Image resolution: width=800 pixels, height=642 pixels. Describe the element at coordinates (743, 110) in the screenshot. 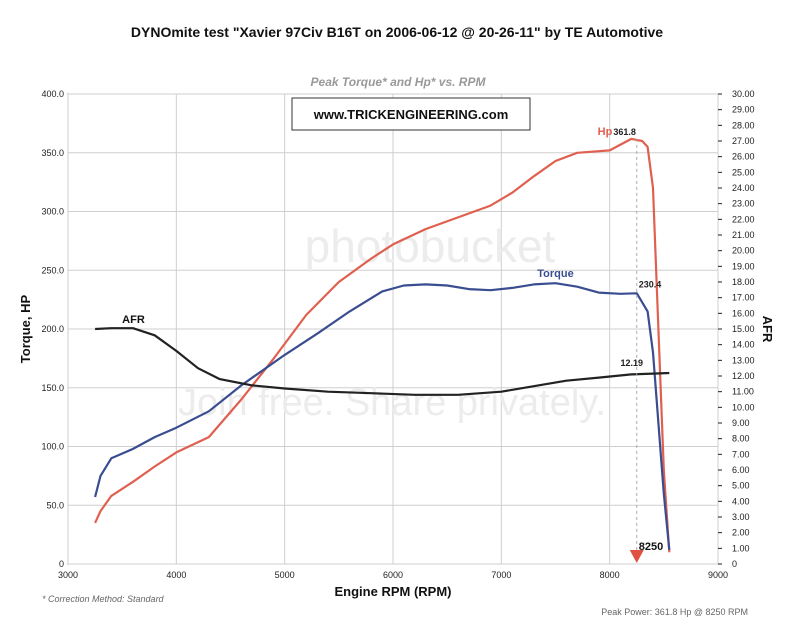

I see `y2-tick-label: 29.00` at that location.